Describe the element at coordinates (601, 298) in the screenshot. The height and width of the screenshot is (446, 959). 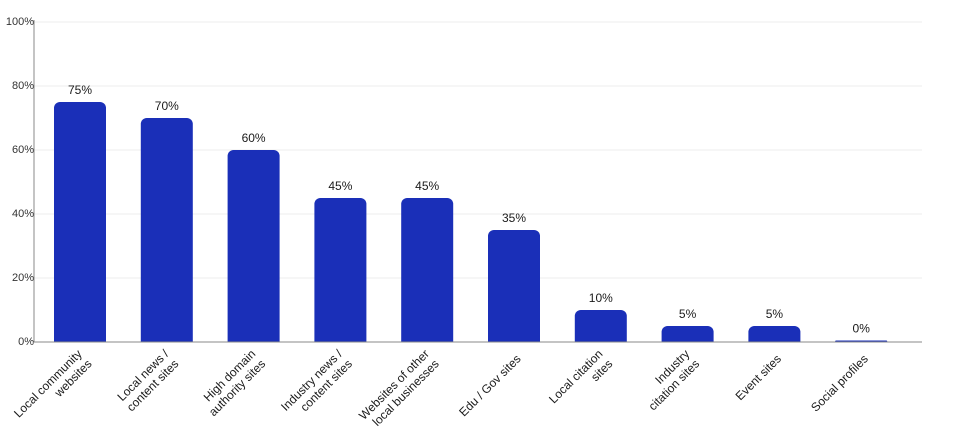
I see `data-label: 10%` at that location.